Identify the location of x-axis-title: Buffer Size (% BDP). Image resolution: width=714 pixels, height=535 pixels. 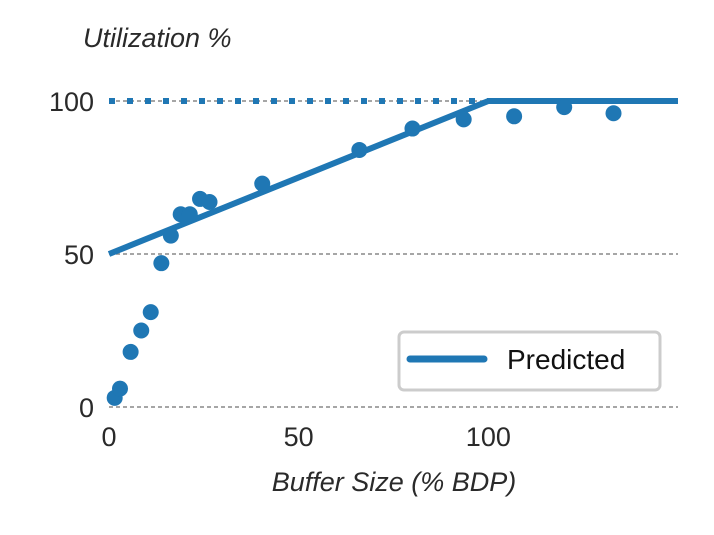
(394, 482).